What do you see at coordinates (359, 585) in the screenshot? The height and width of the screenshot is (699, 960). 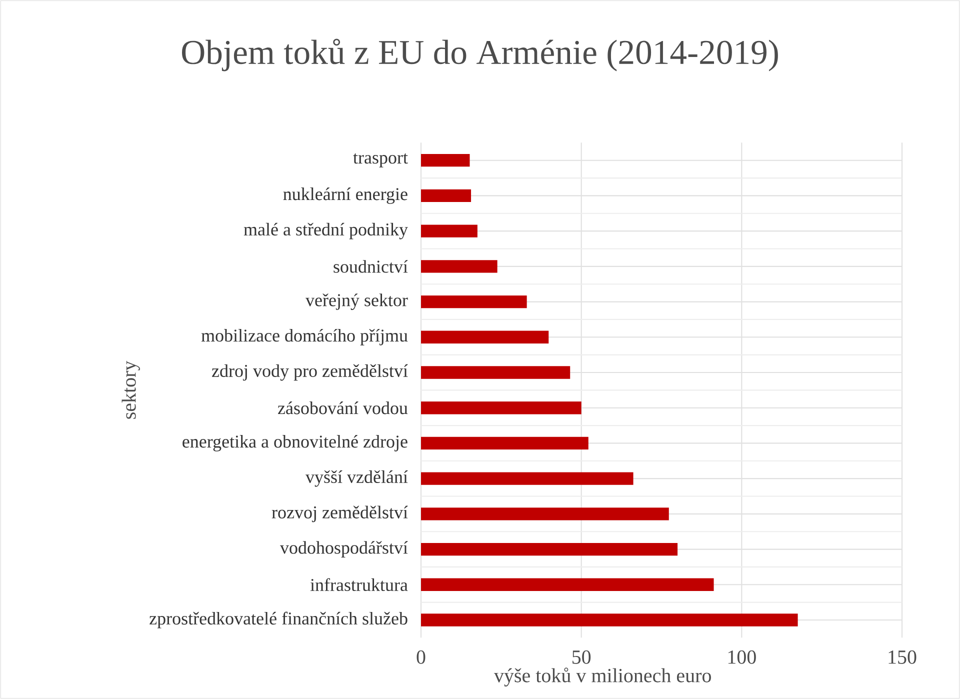 I see `y-tick-label: infrastruktura` at bounding box center [359, 585].